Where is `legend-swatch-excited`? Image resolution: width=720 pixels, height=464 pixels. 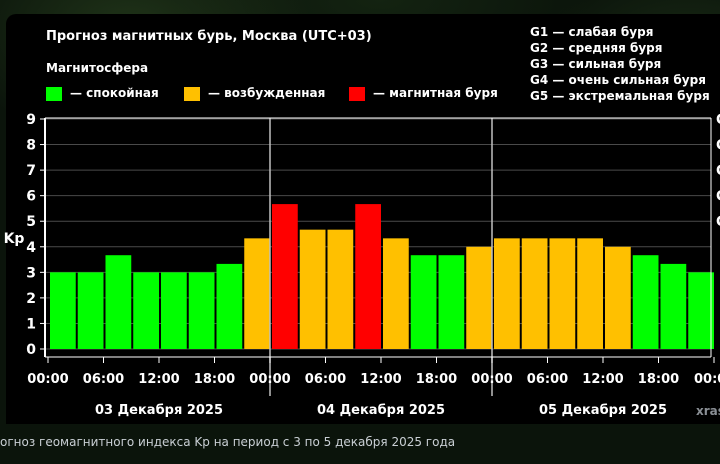
legend-swatch-excited is located at coordinates (192, 94).